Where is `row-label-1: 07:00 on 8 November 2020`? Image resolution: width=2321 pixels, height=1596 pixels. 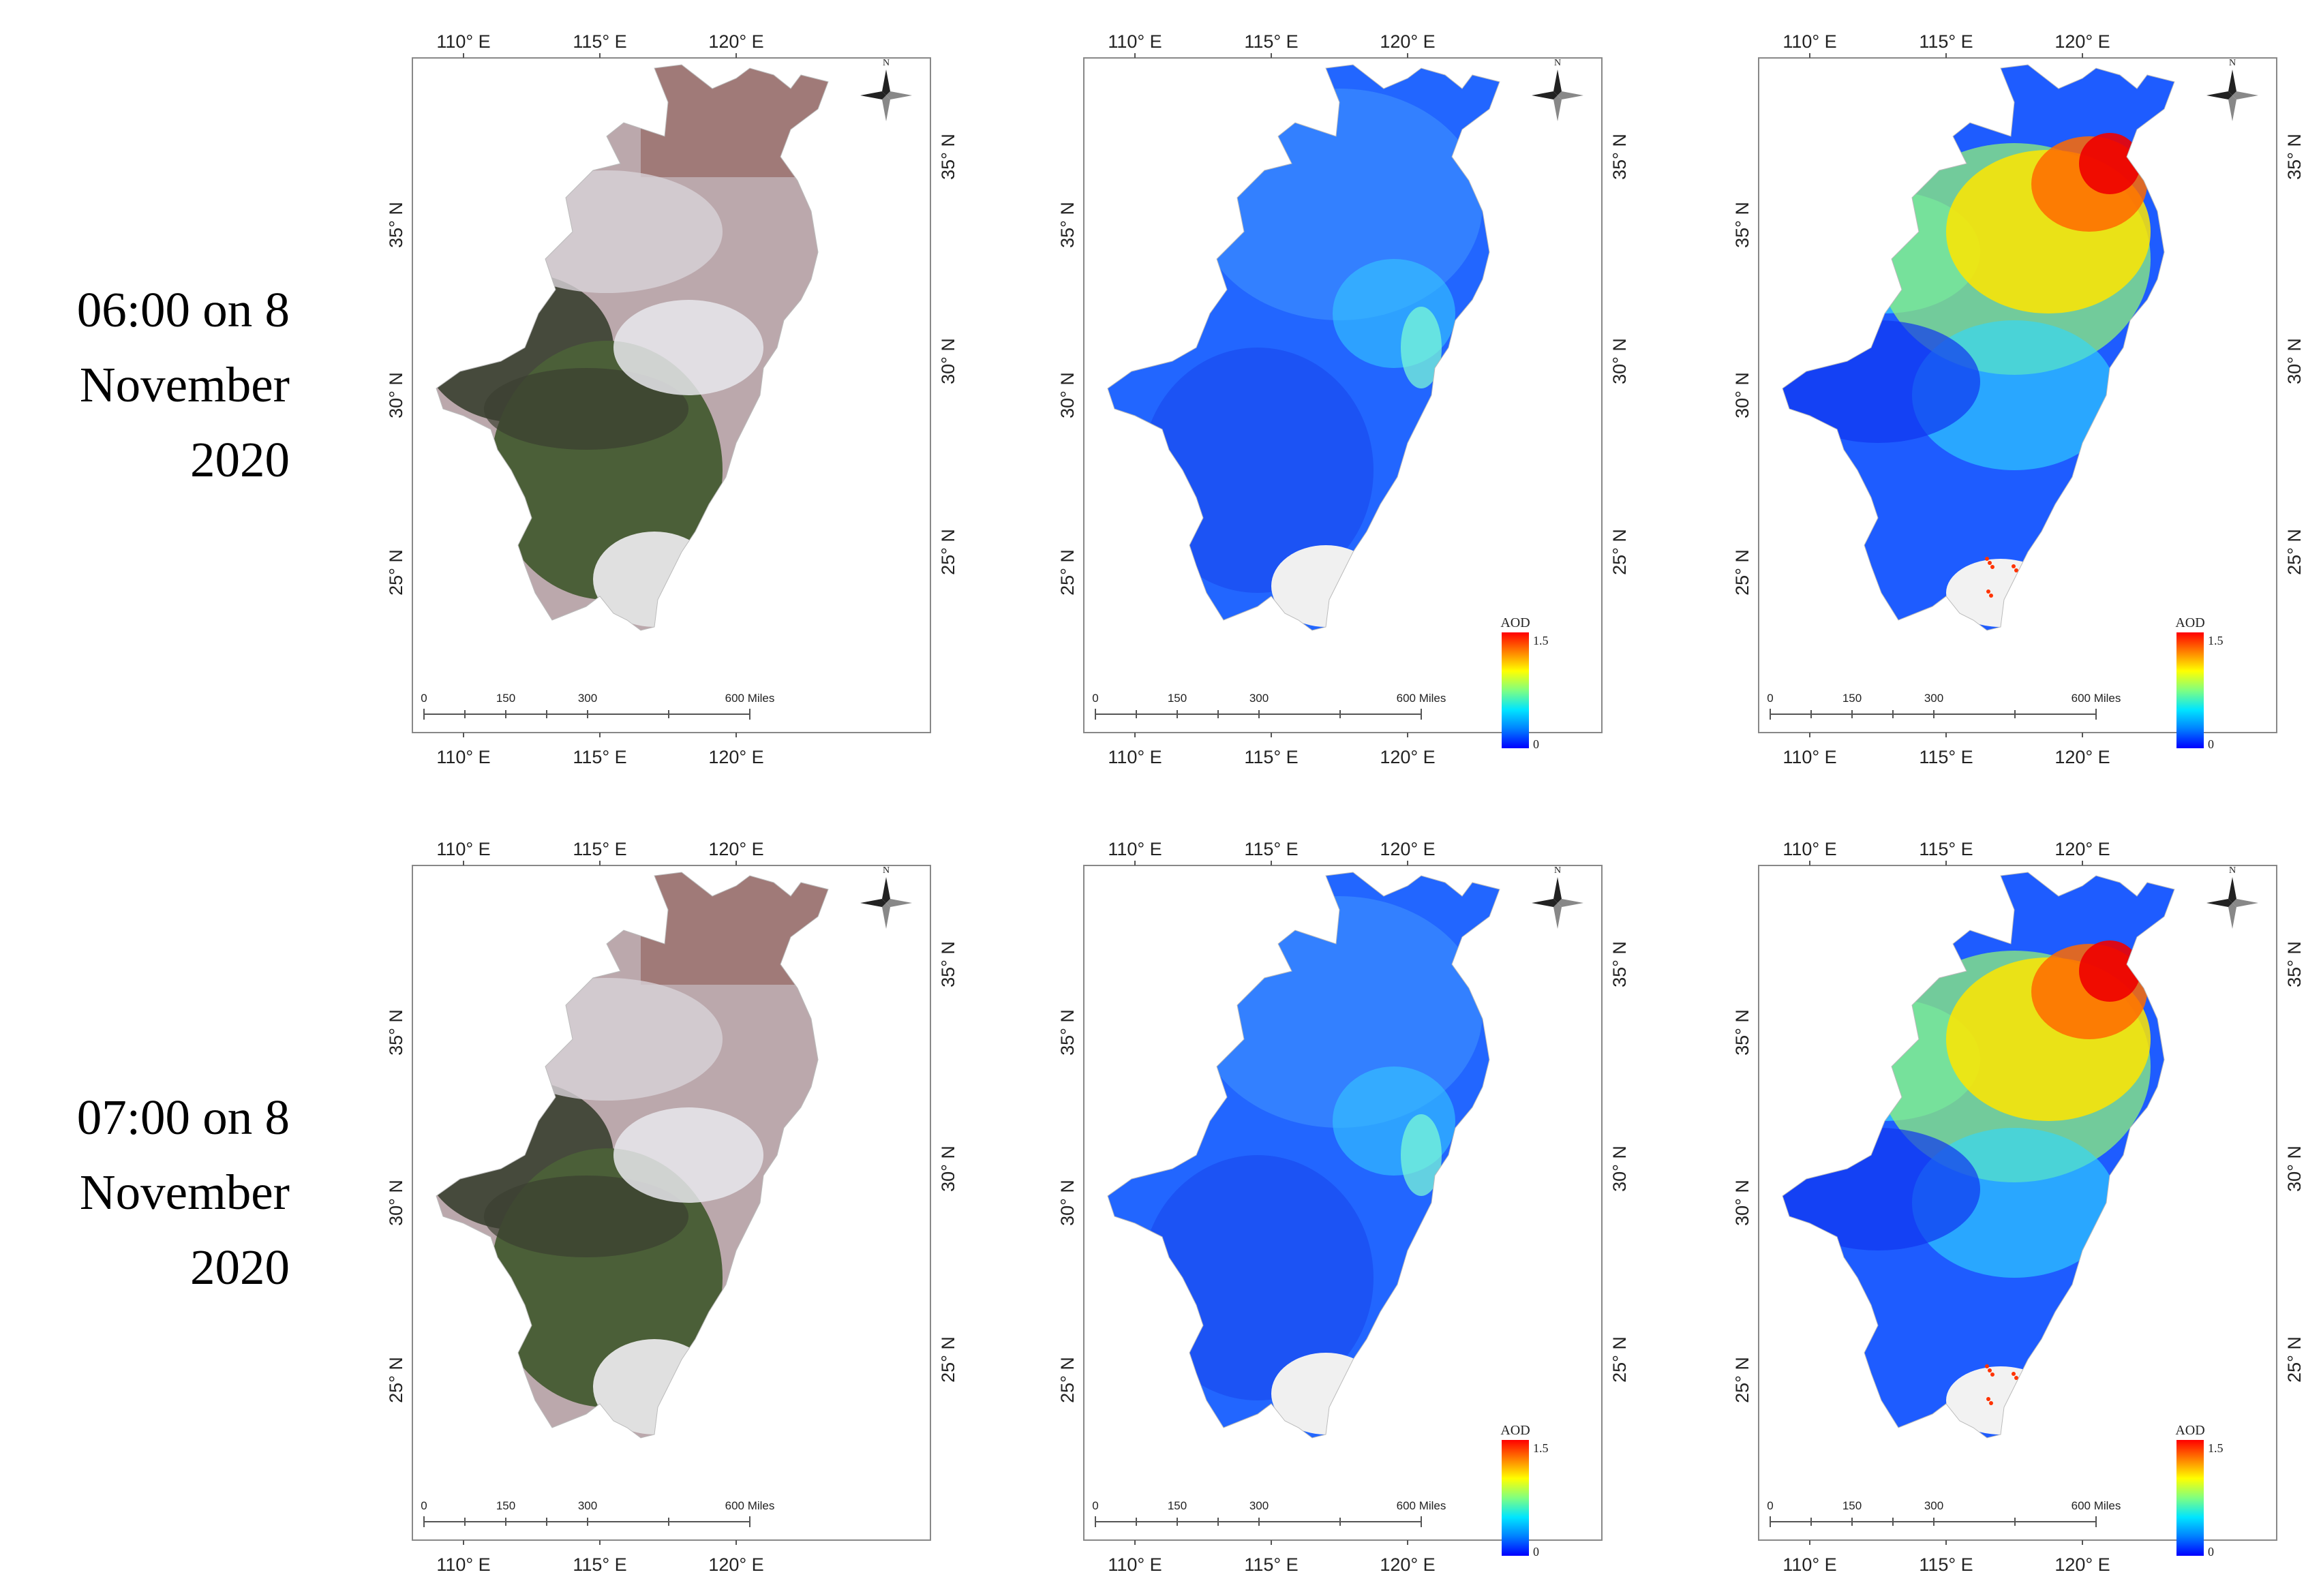
row-label-1: 07:00 on 8 November 2020 is located at coordinates (145, 1193).